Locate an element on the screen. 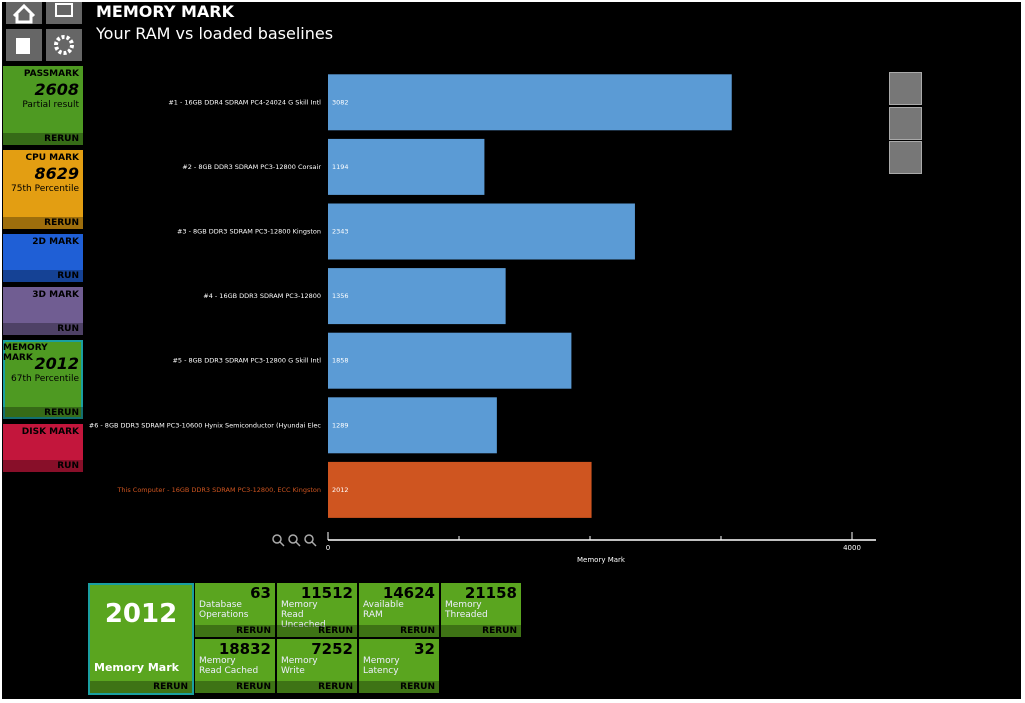 This screenshot has height=703, width=1025. main-action: RERUN is located at coordinates (170, 687).